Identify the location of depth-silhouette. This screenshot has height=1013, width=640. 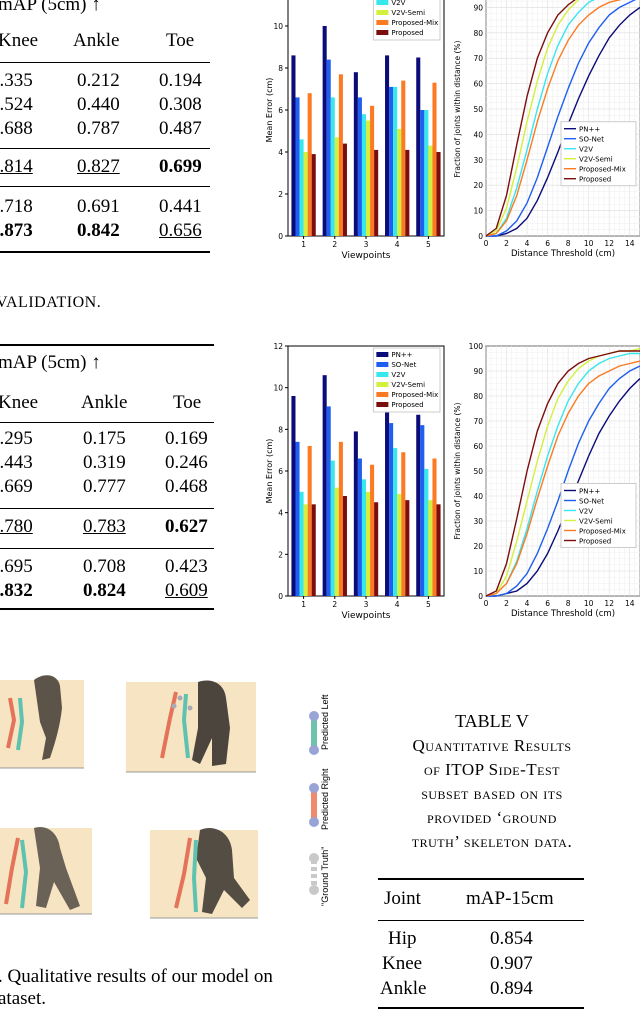
(223, 871).